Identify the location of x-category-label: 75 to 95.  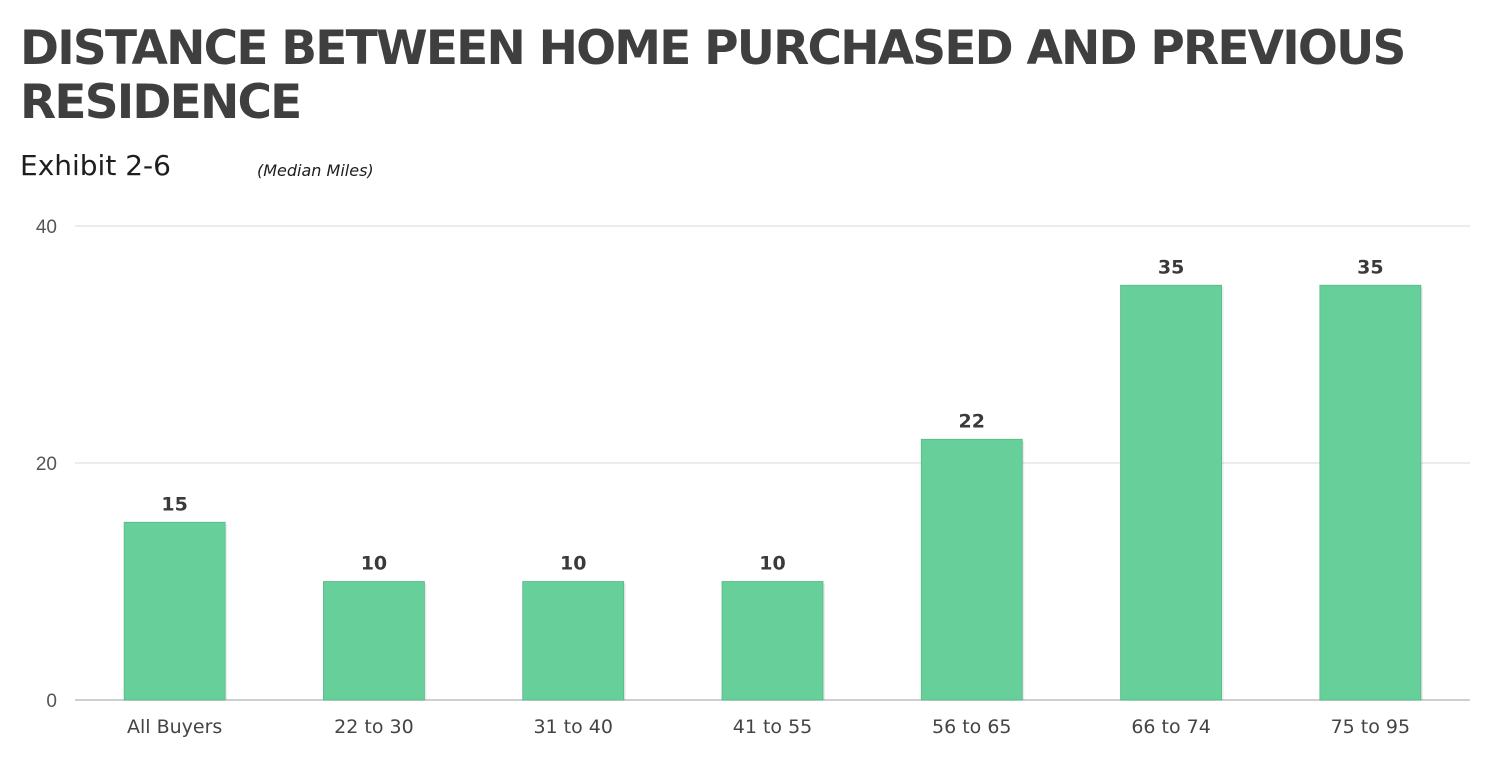
(1371, 727).